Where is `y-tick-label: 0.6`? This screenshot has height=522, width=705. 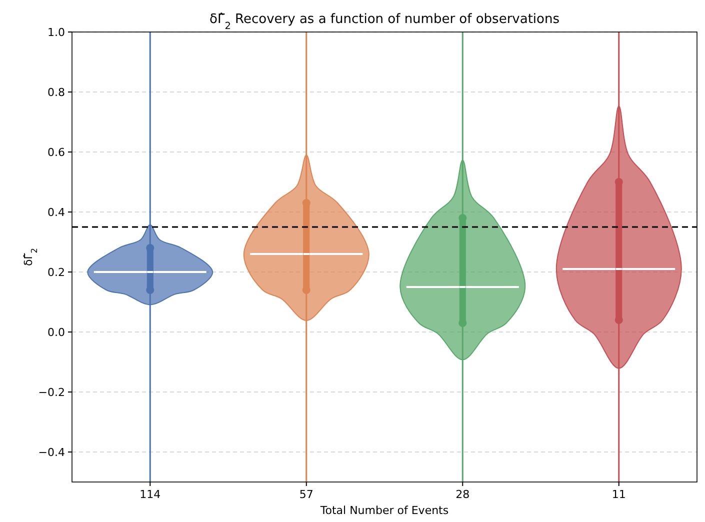 y-tick-label: 0.6 is located at coordinates (56, 152).